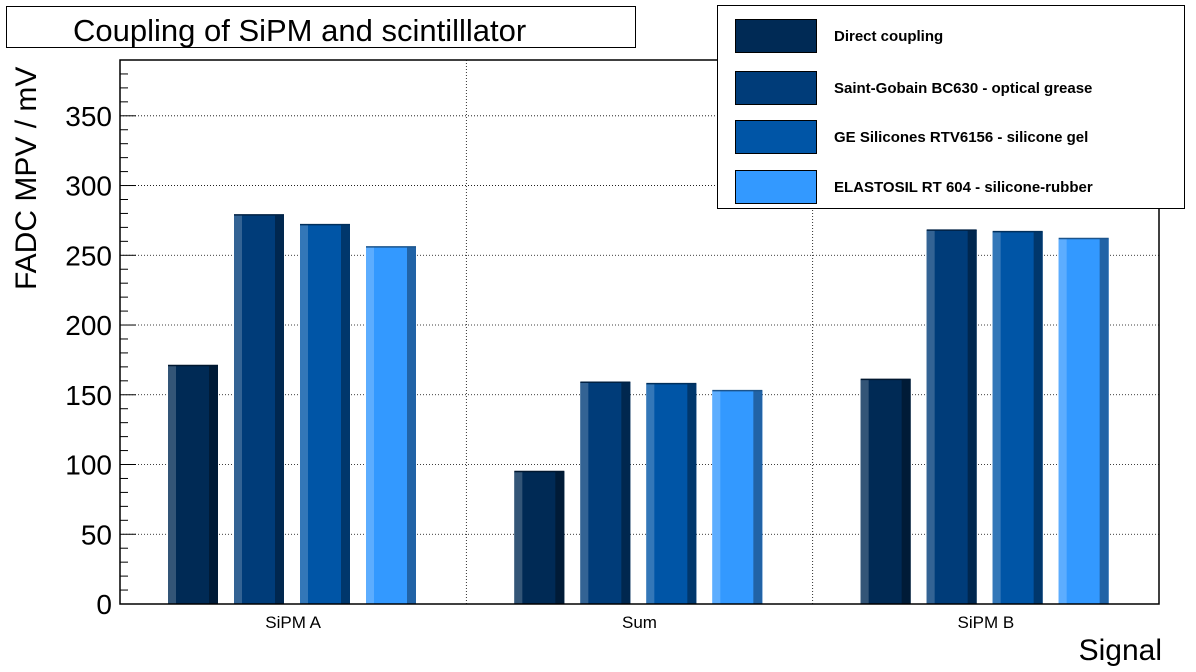 This screenshot has width=1196, height=672. Describe the element at coordinates (293, 622) in the screenshot. I see `x-tick-label: SiPM A` at that location.